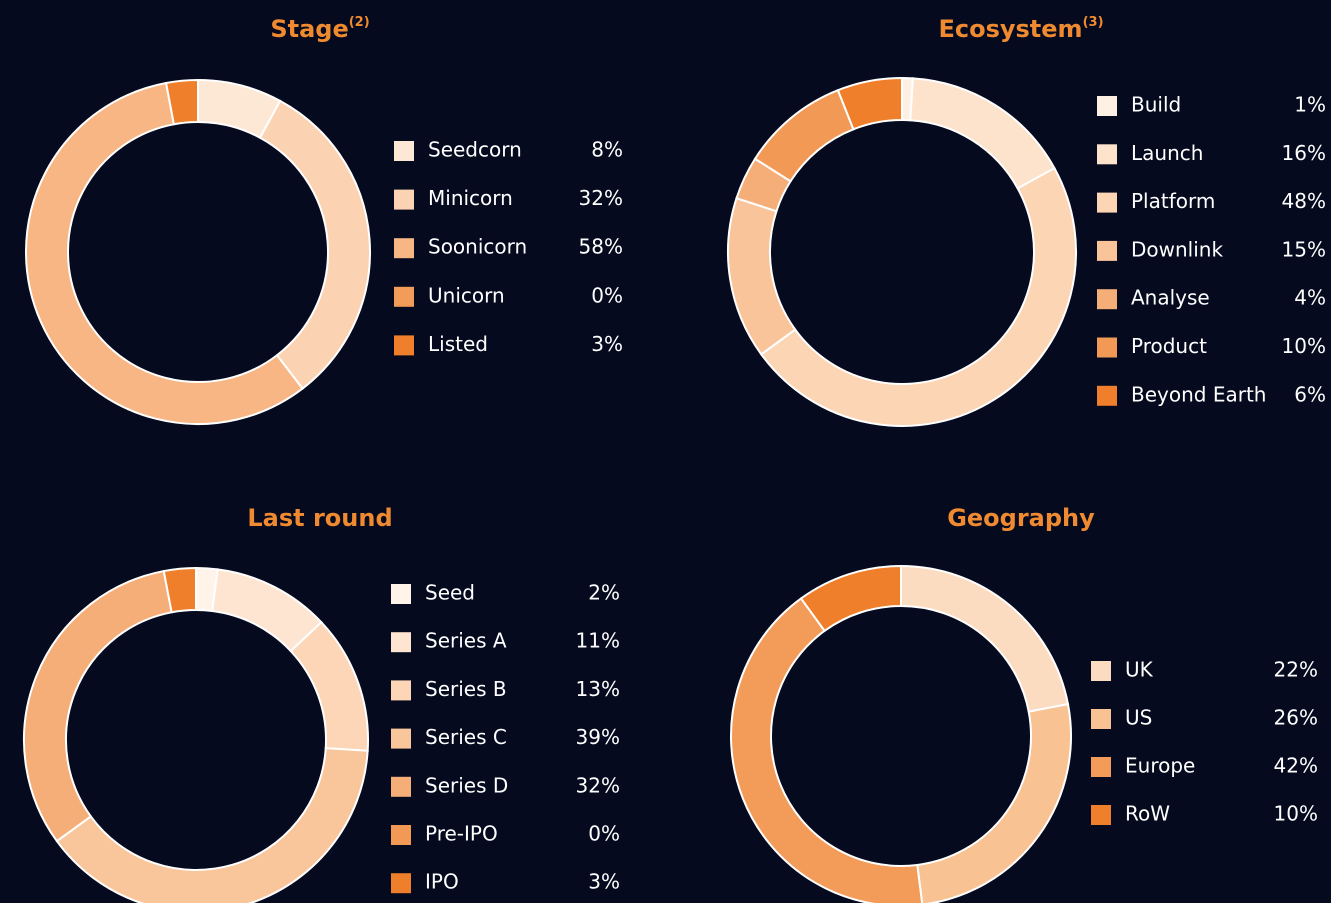 The width and height of the screenshot is (1331, 903). What do you see at coordinates (450, 593) in the screenshot?
I see `legend-label: Seed` at bounding box center [450, 593].